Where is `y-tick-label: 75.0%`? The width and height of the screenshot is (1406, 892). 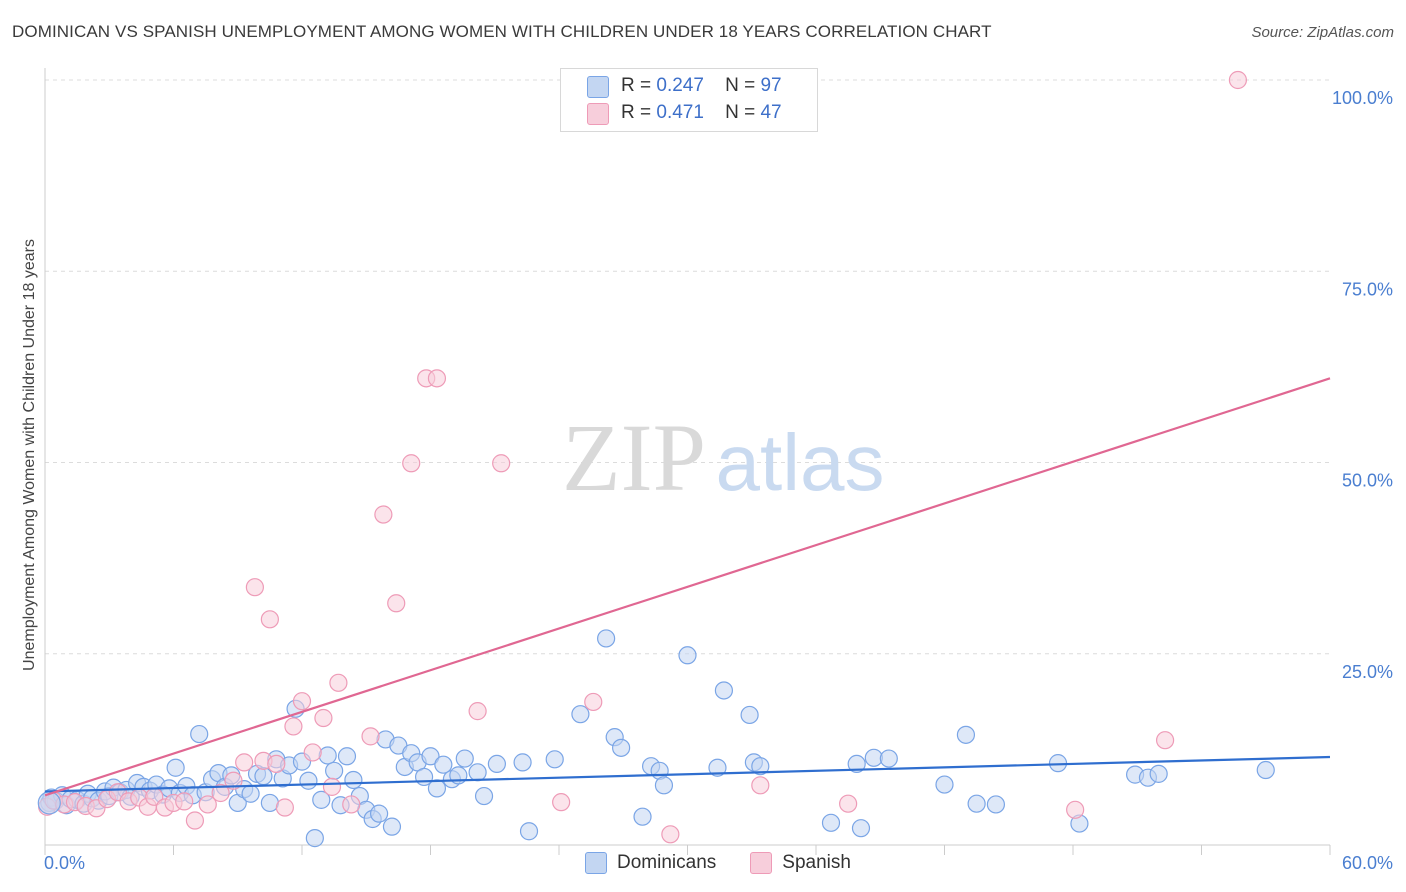
y-tick-label: 75.0% is located at coordinates (1367, 289).